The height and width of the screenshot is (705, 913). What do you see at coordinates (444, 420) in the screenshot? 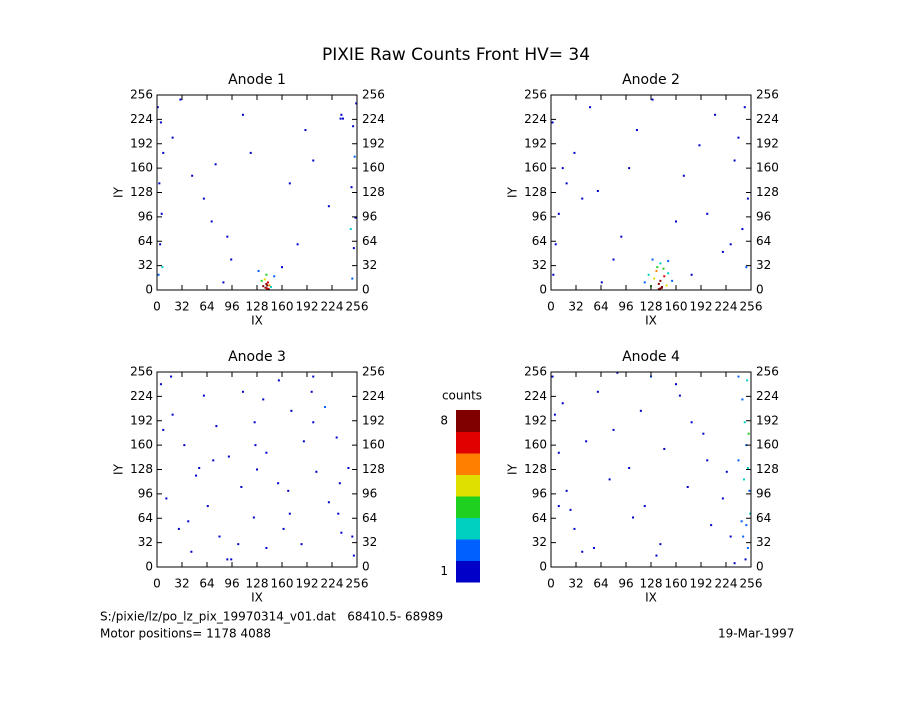
I see `colorbar-tick-label: 8` at bounding box center [444, 420].